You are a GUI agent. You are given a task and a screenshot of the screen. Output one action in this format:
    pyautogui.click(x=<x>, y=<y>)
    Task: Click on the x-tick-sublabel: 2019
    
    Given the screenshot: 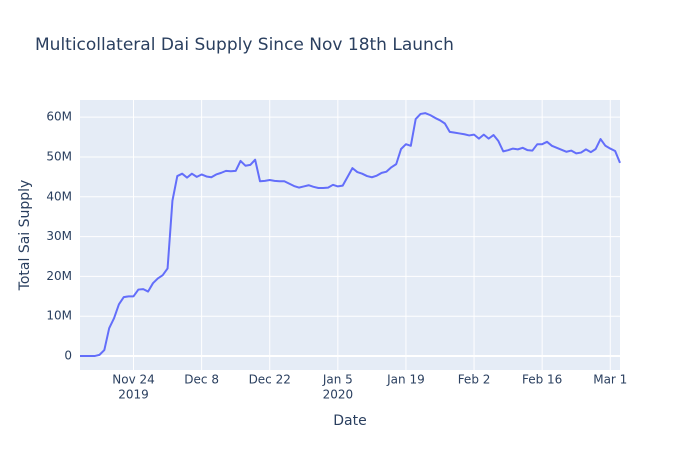 What is the action you would take?
    pyautogui.click(x=133, y=395)
    